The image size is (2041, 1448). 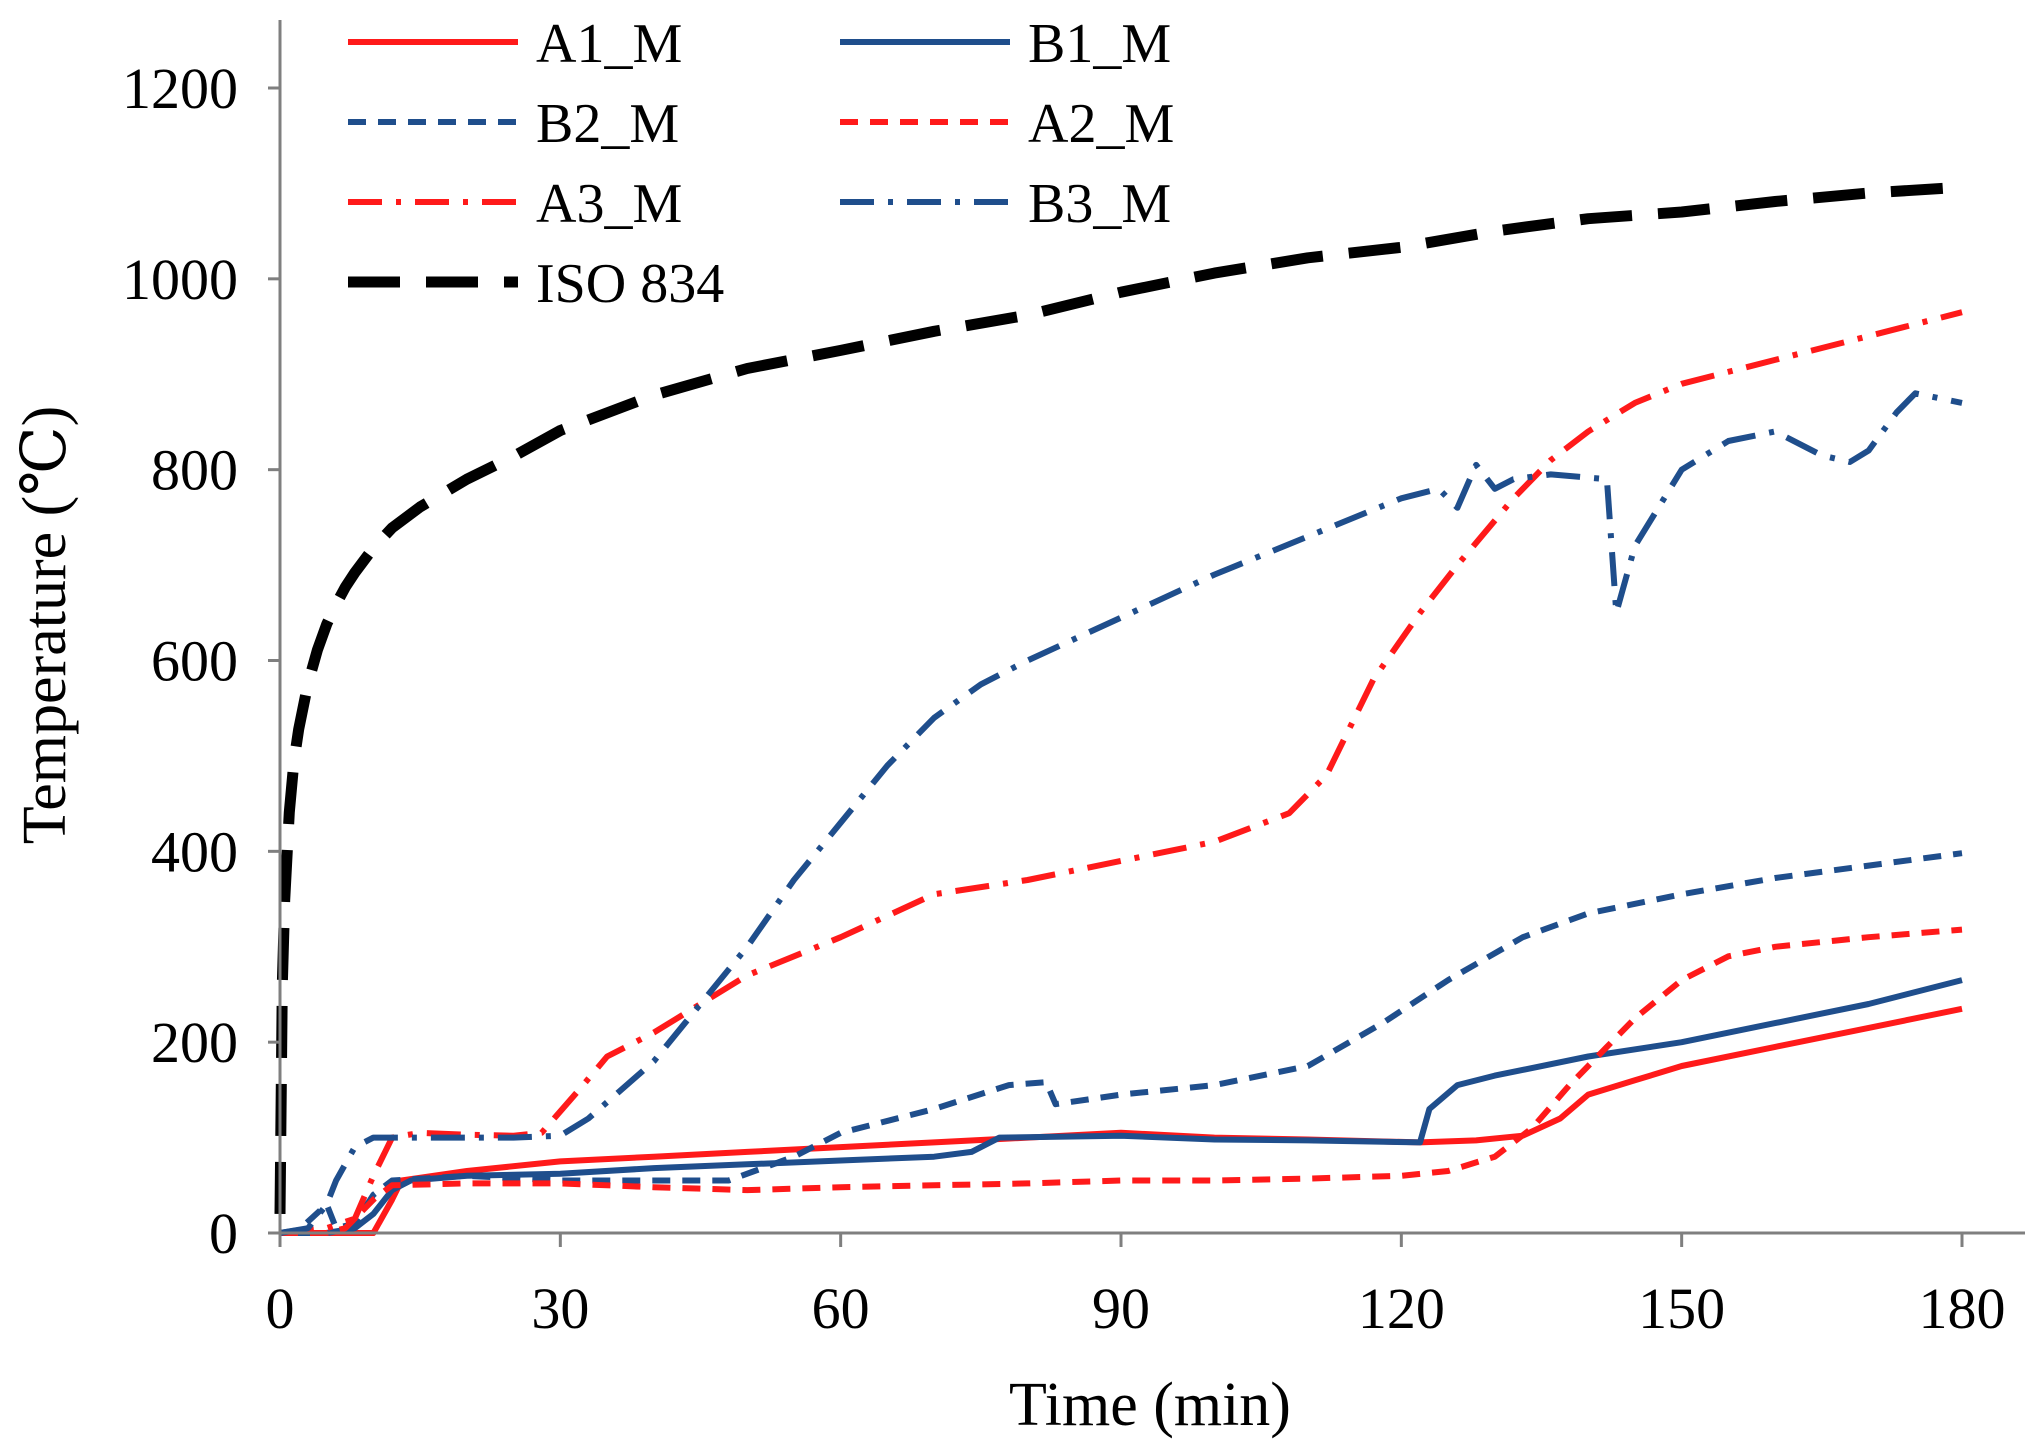 I want to click on legend-label-a3-m: A3_M, so click(x=609, y=204).